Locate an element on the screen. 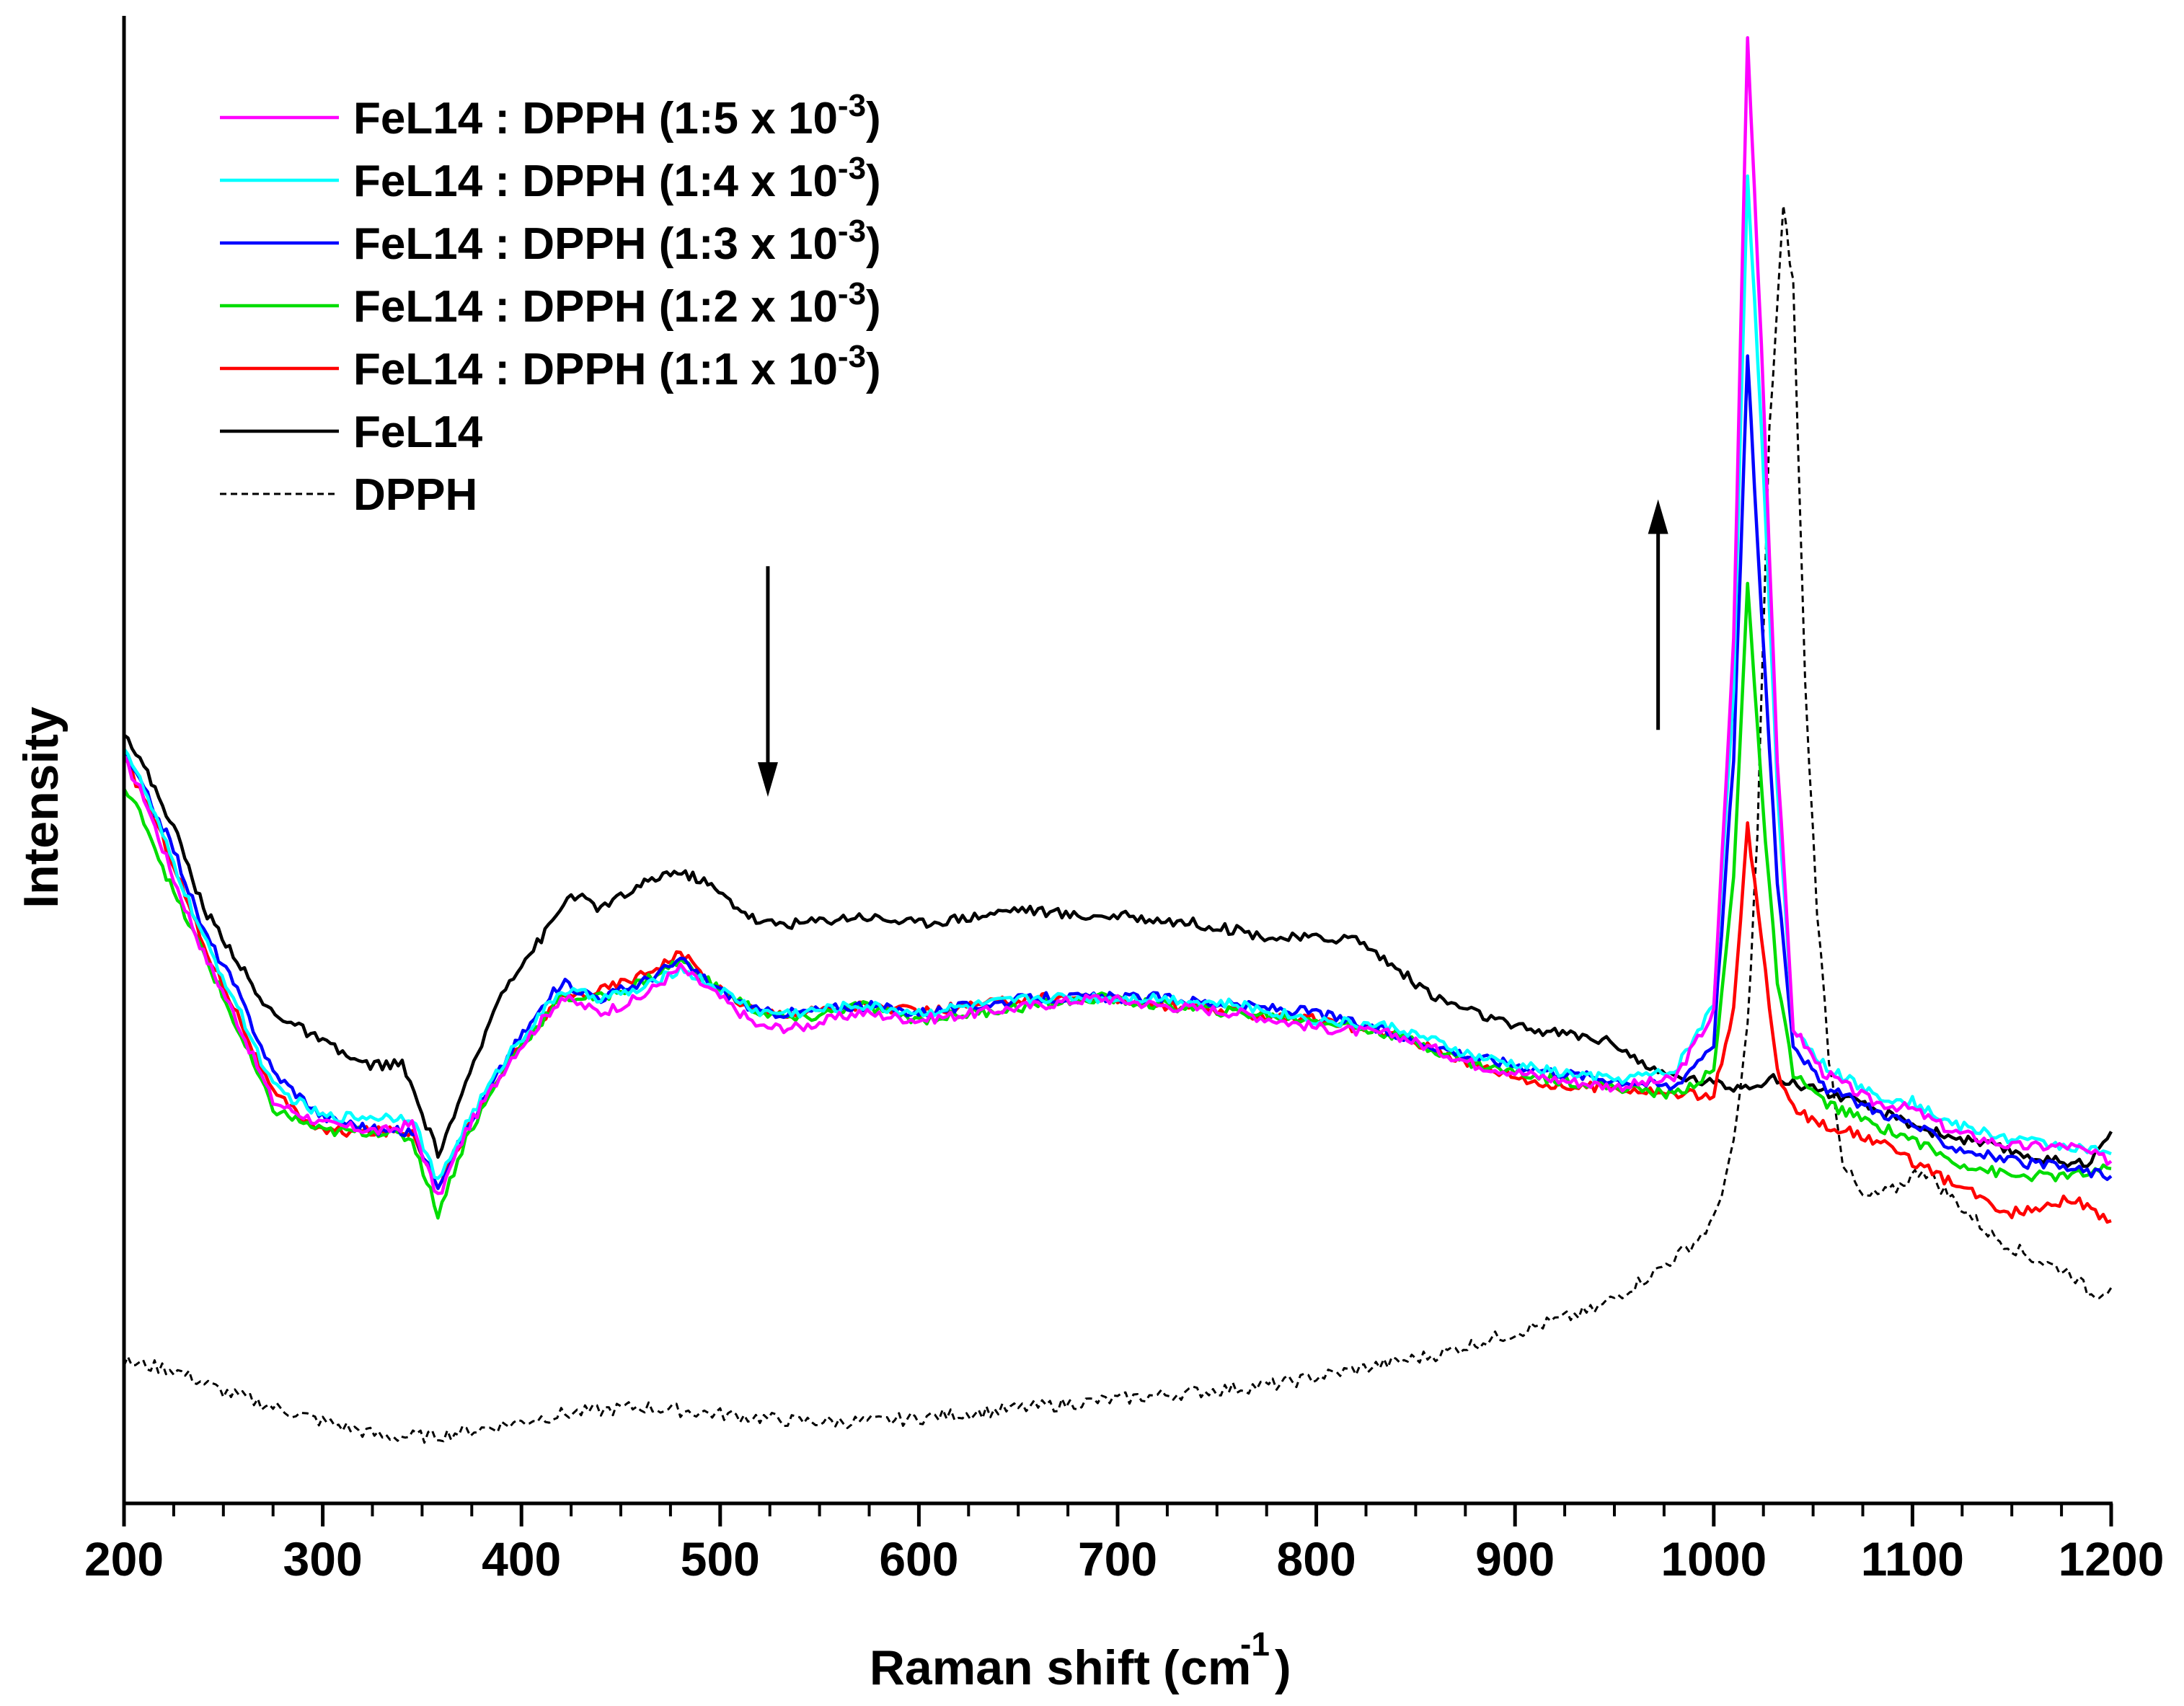 The image size is (2184, 1706). x-tick-label: 1200 is located at coordinates (2112, 1559).